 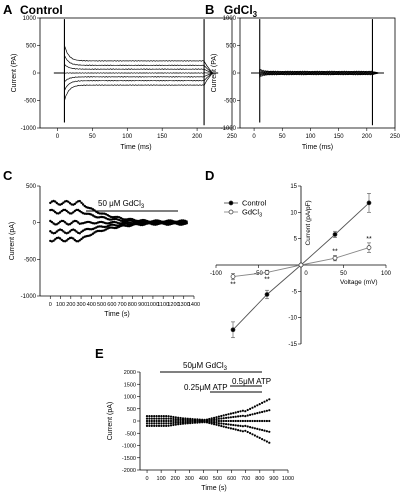 What do you see at coordinates (184, 305) in the screenshot?
I see `panel-c-x-tick-label: 1300` at bounding box center [184, 305].